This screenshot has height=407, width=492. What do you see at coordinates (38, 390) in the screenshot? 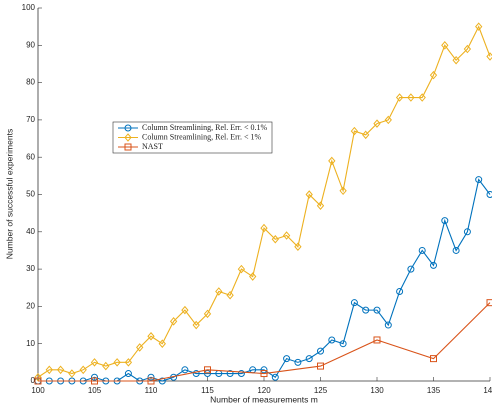
I see `x-tick-label: 100` at bounding box center [38, 390].